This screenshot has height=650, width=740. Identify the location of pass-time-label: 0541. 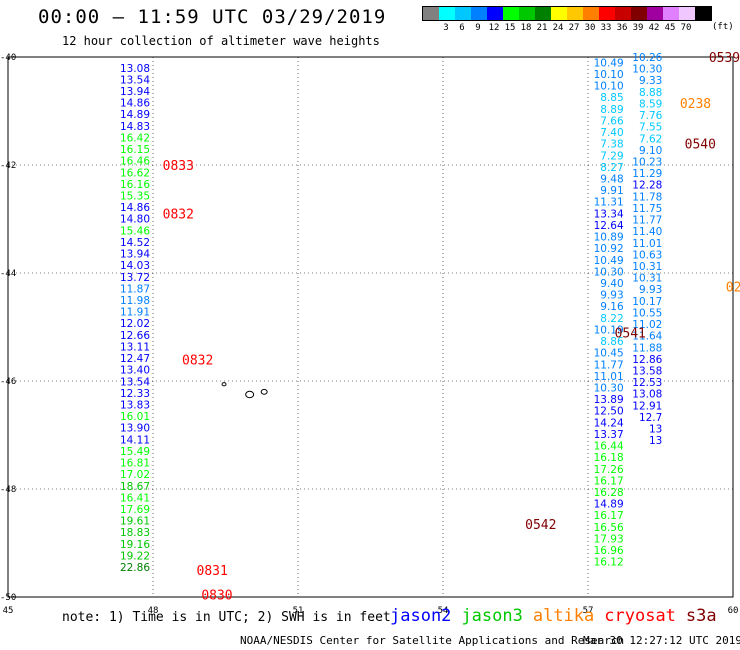
(630, 333).